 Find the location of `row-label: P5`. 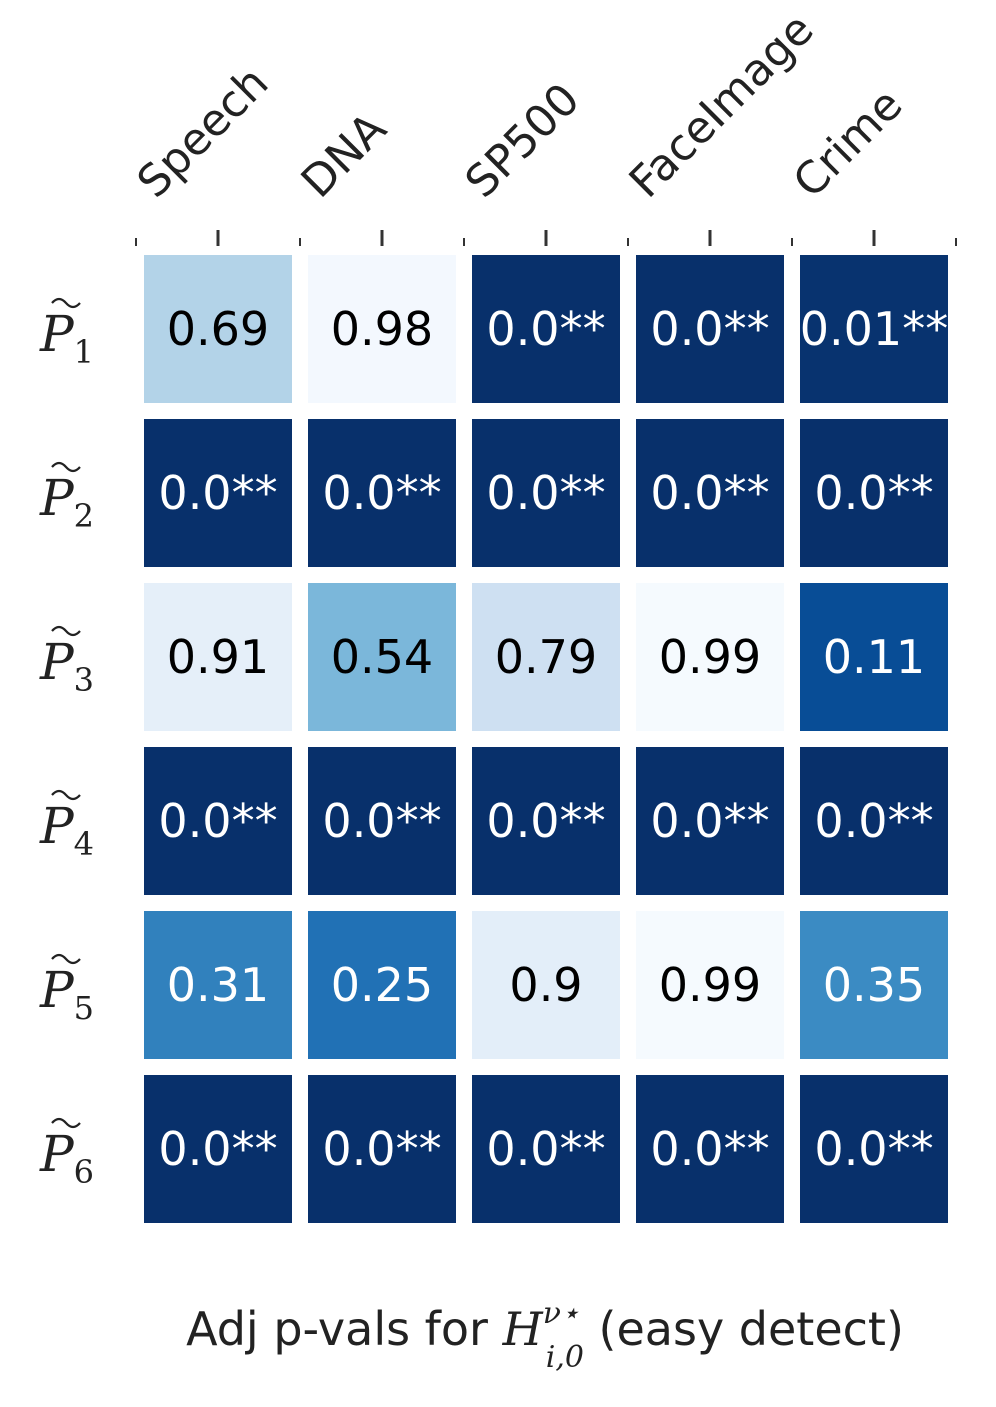

row-label: P5 is located at coordinates (66, 990).